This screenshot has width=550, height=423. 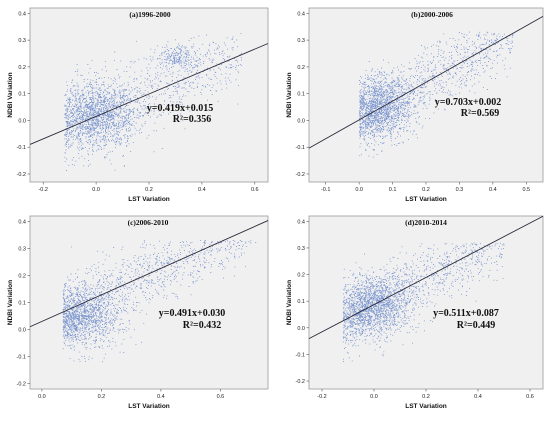 What do you see at coordinates (192, 313) in the screenshot?
I see `panel-c-equation: y=0.491x+0.030` at bounding box center [192, 313].